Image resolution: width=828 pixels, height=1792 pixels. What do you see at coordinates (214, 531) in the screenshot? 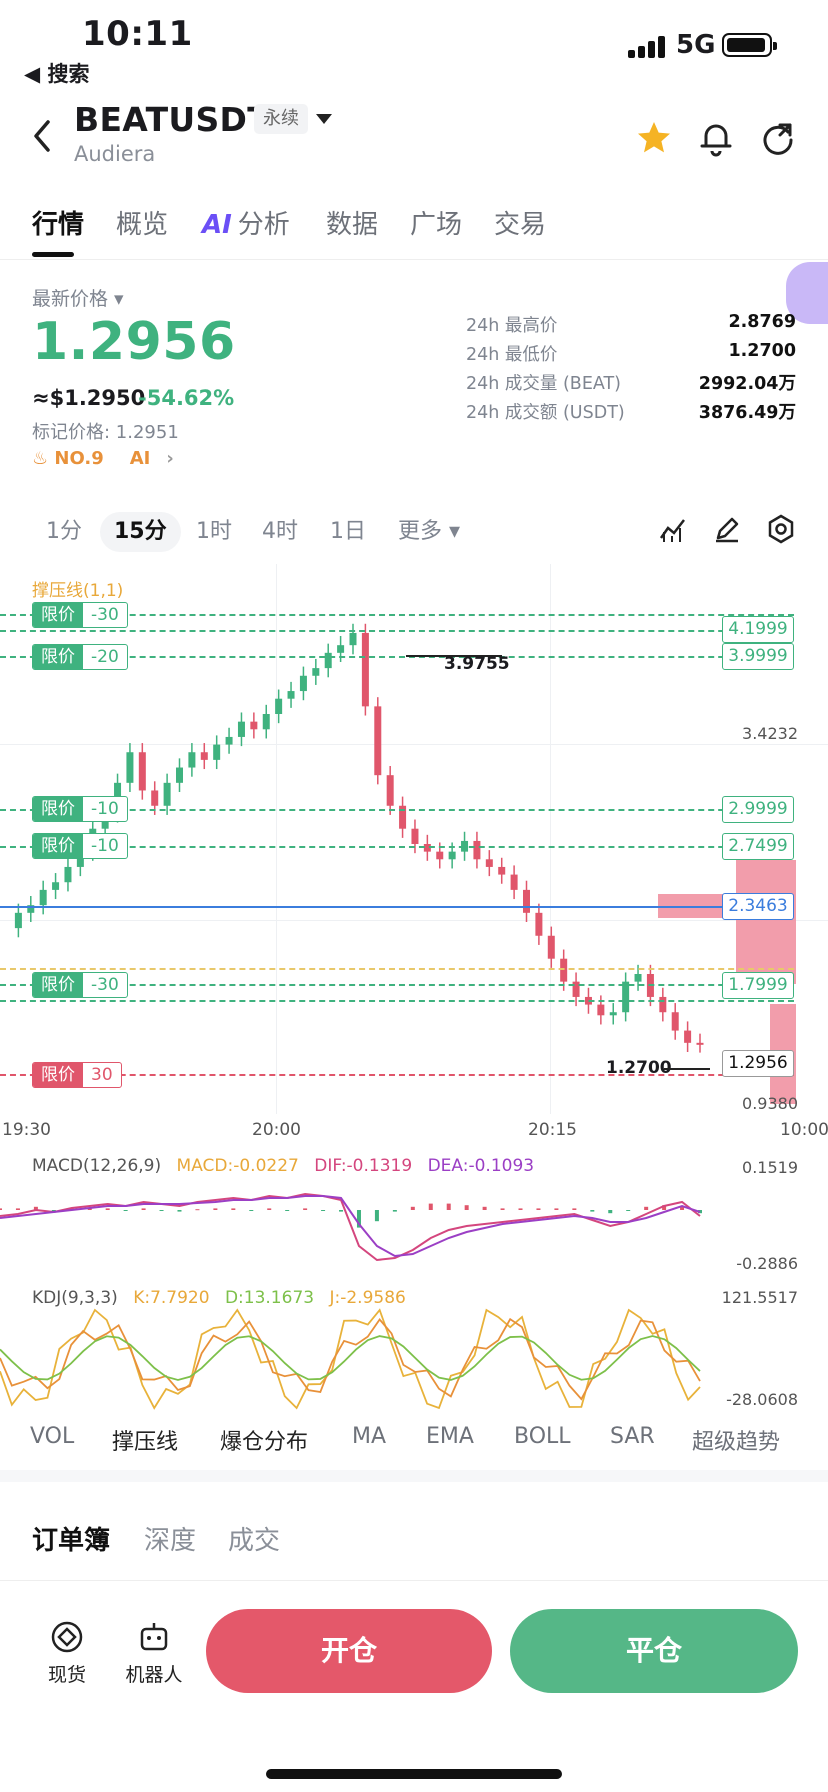
I see `interval-1h: 1时` at bounding box center [214, 531].